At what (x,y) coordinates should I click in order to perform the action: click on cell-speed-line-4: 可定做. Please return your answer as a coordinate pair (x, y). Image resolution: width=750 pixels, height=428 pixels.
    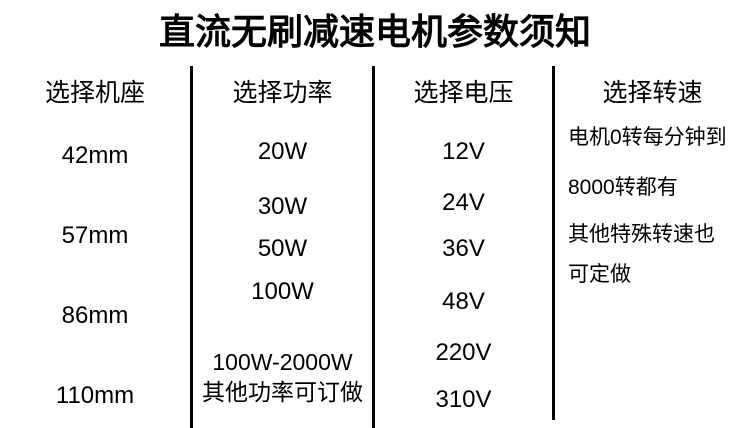
    Looking at the image, I should click on (599, 274).